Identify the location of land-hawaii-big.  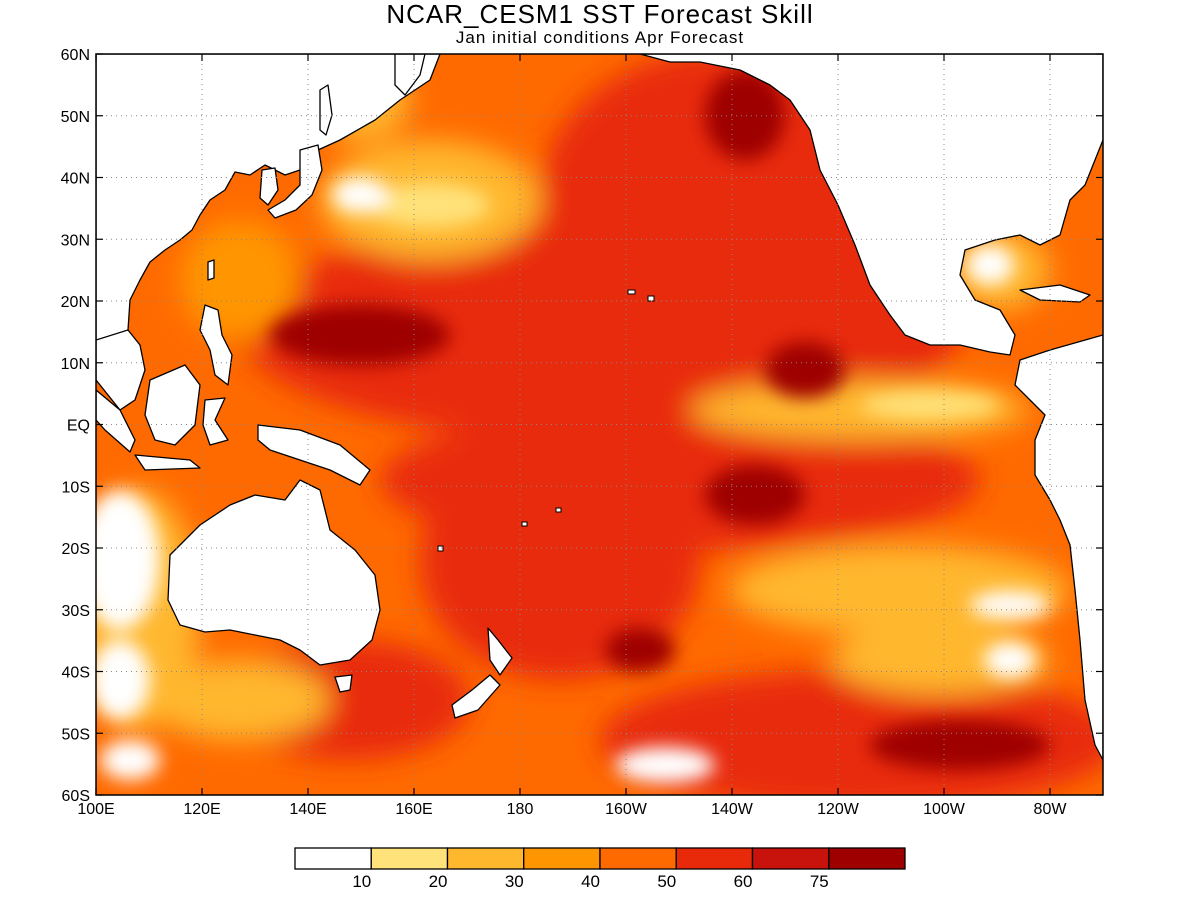
(651, 298).